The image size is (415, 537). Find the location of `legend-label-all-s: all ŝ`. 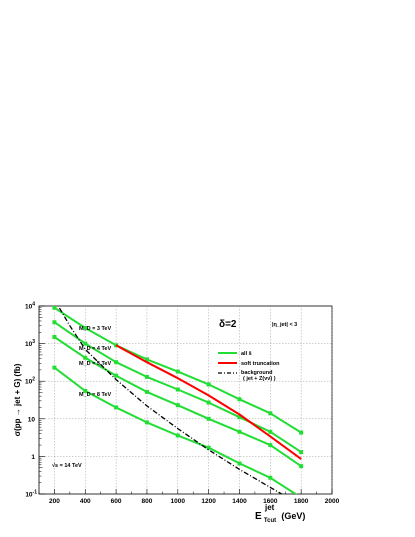

legend-label-all-s: all ŝ is located at coordinates (246, 354).